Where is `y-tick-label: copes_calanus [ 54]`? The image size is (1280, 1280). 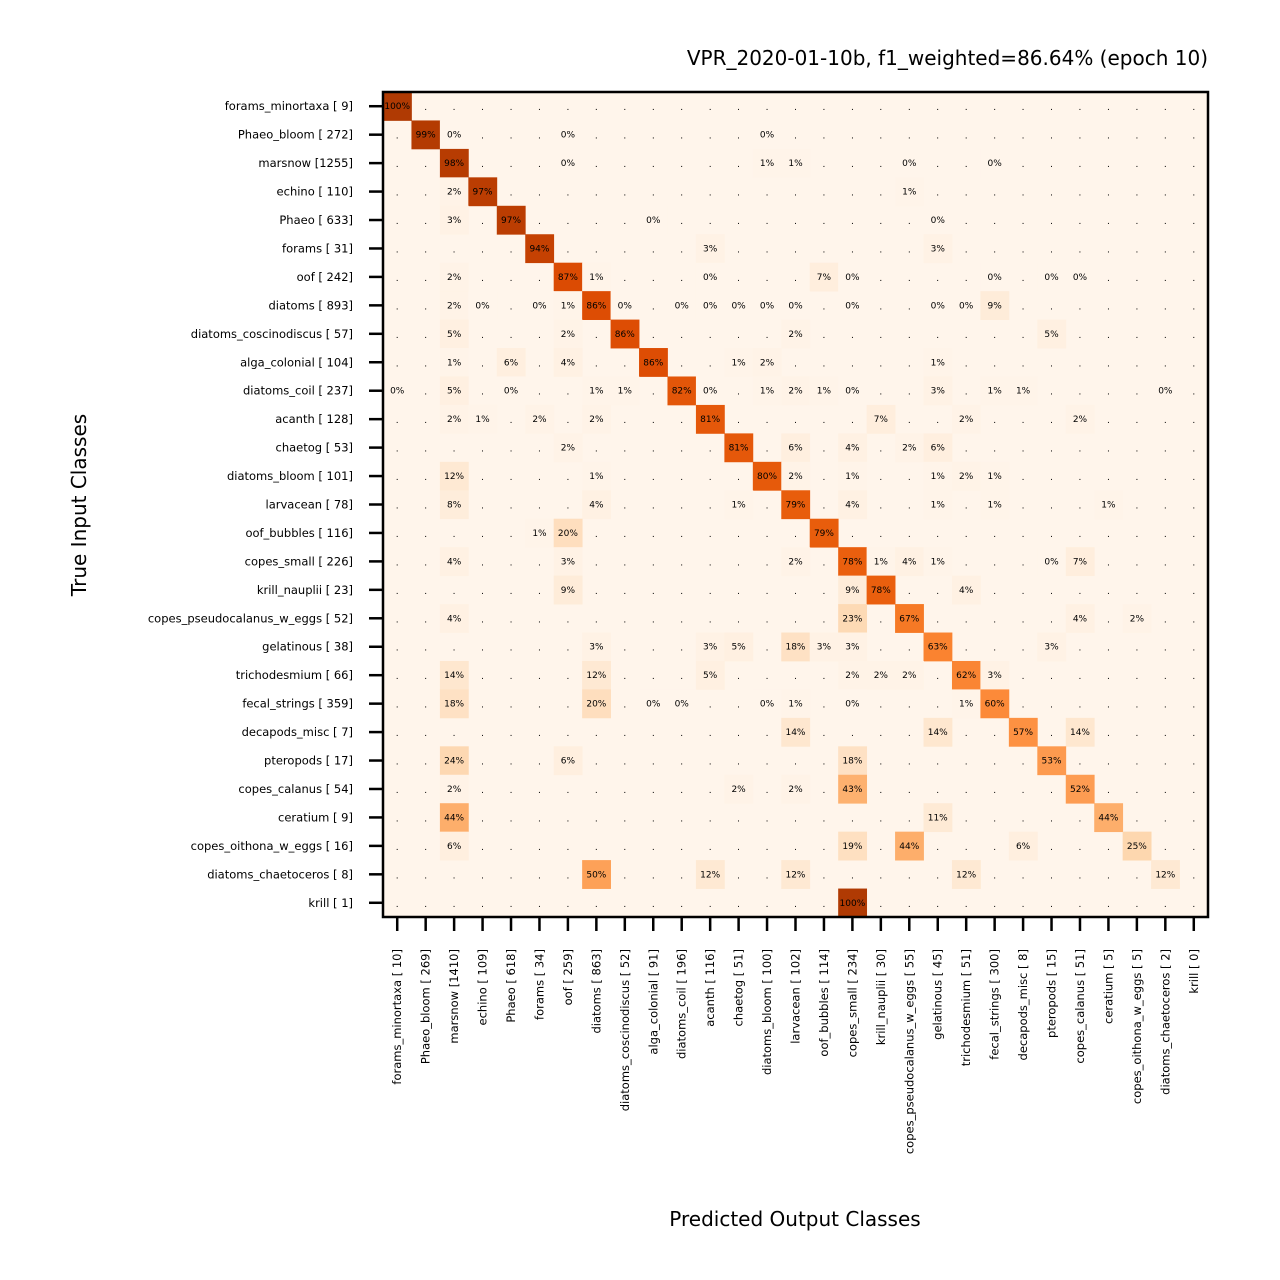 y-tick-label: copes_calanus [ 54] is located at coordinates (295, 789).